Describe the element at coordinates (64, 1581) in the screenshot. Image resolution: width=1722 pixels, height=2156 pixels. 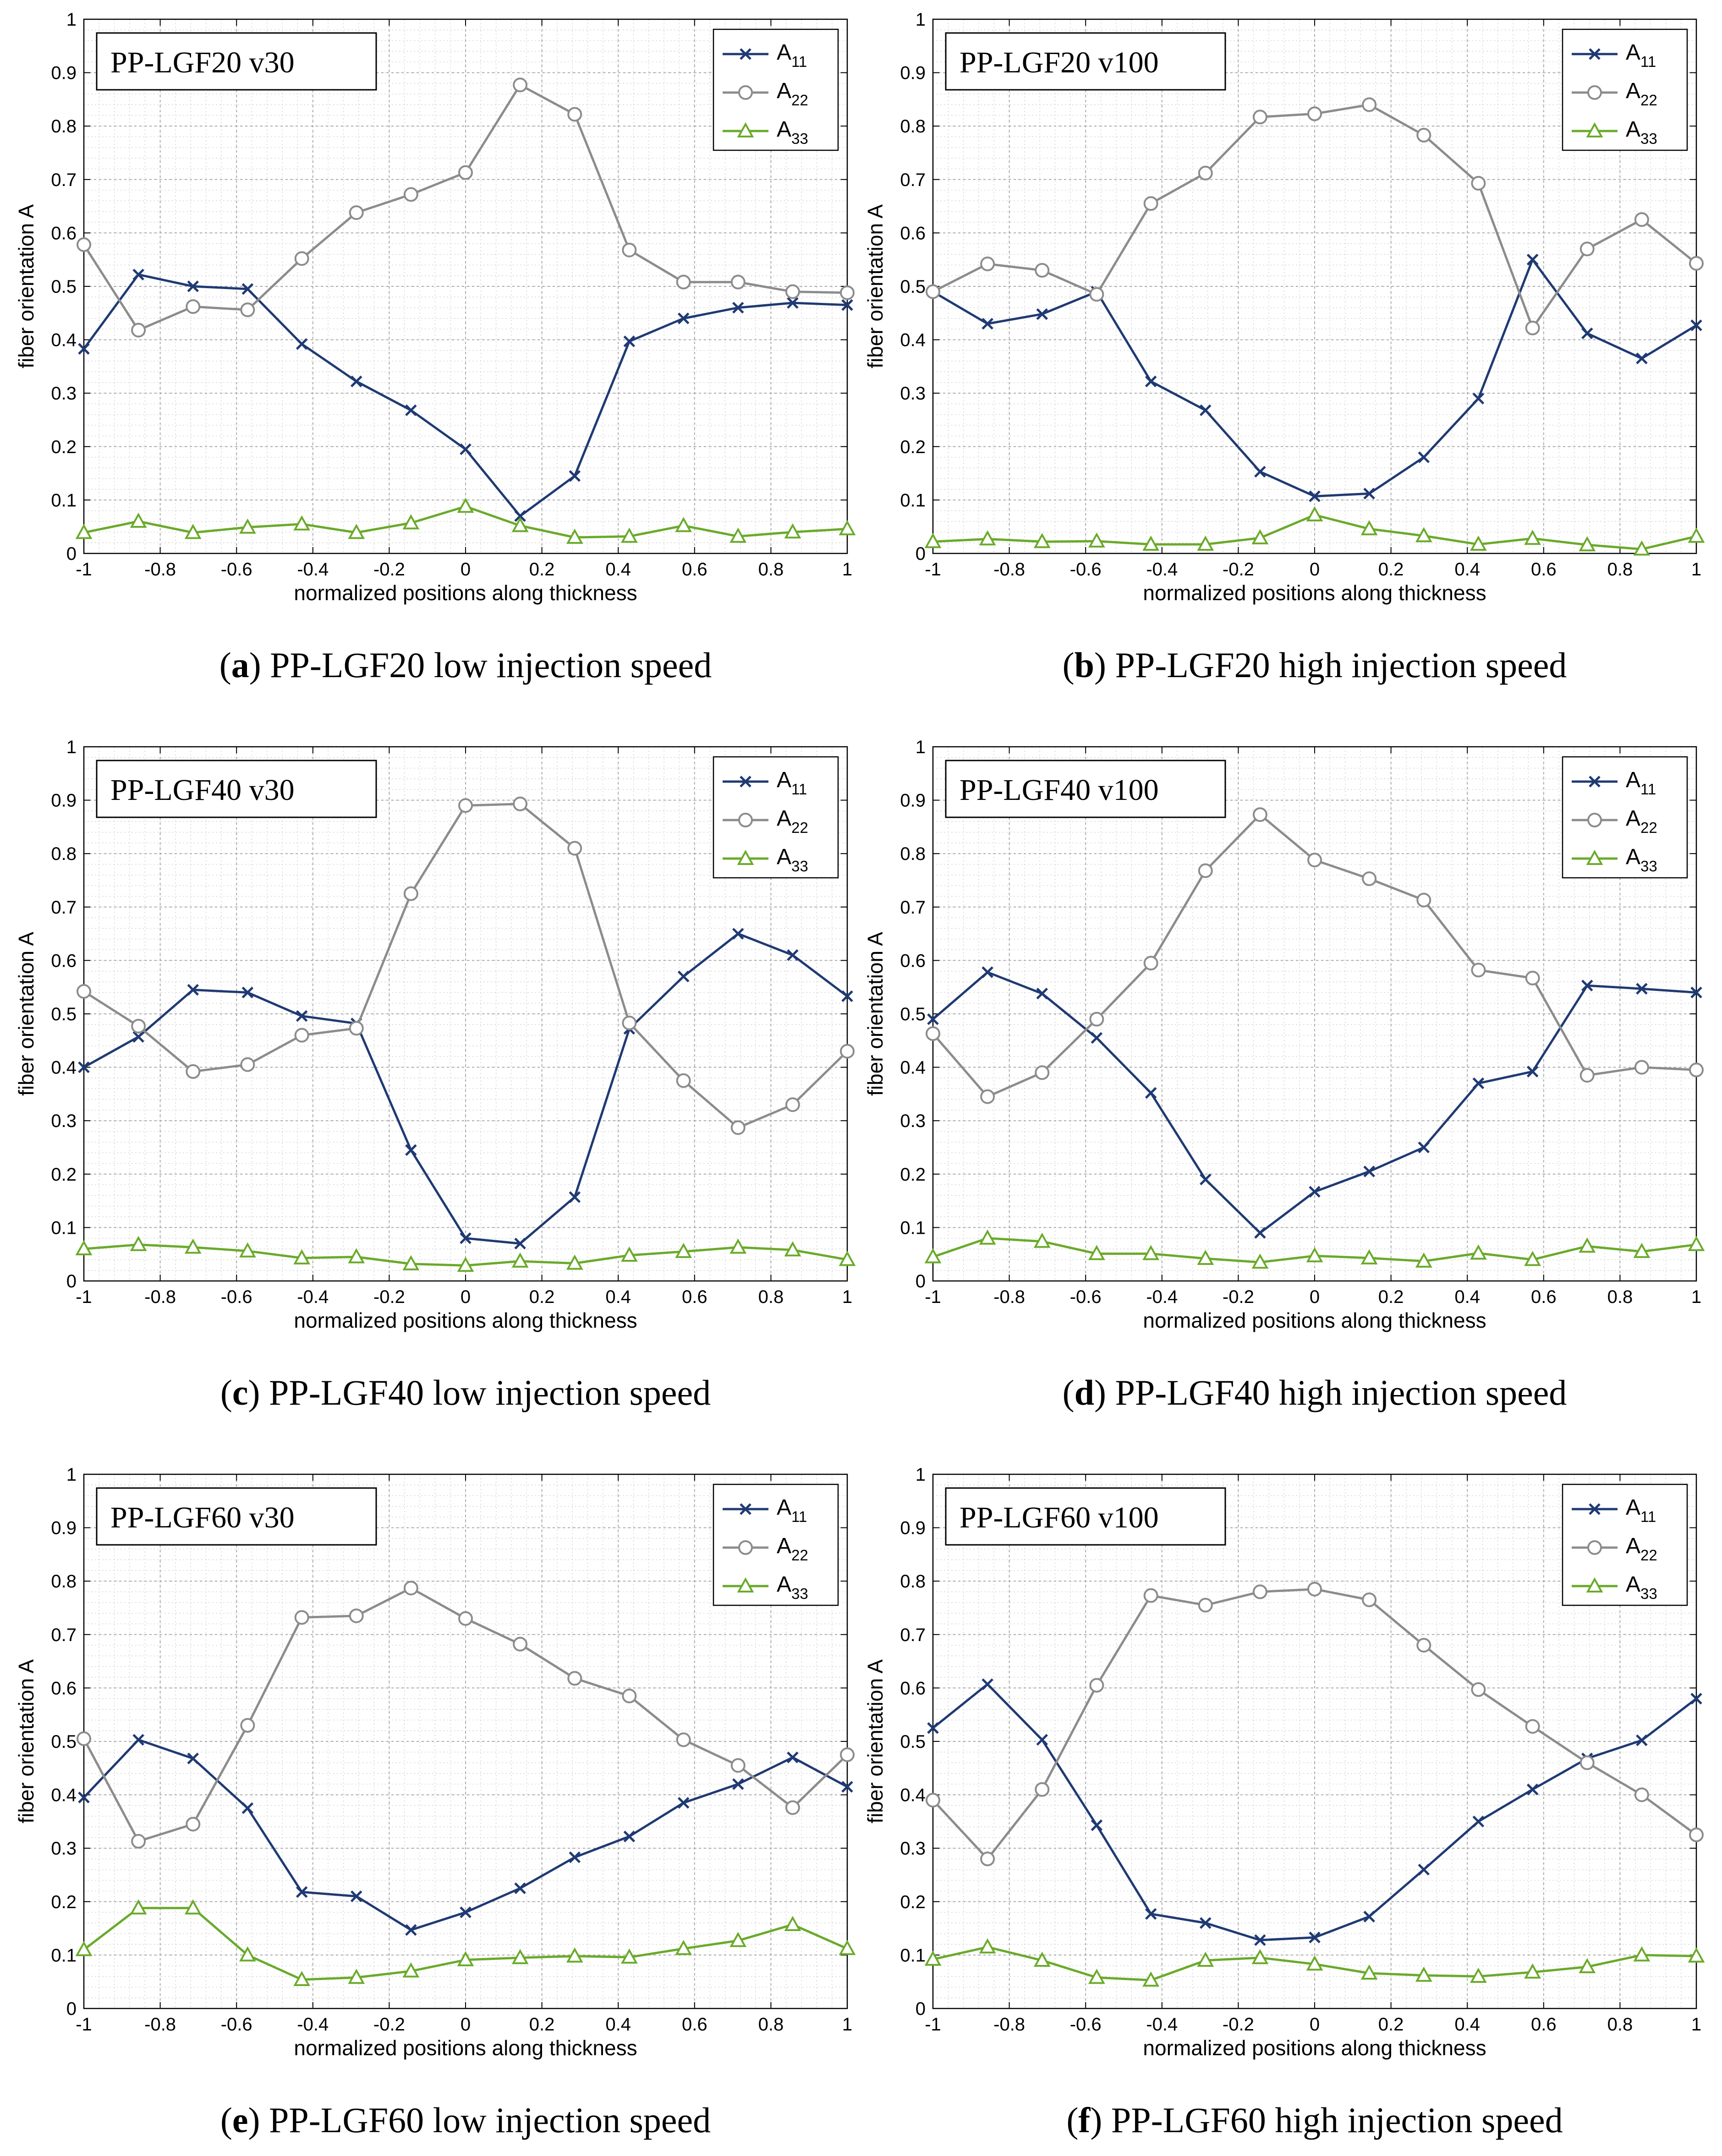
I see `y-tick-label: 0.8` at that location.